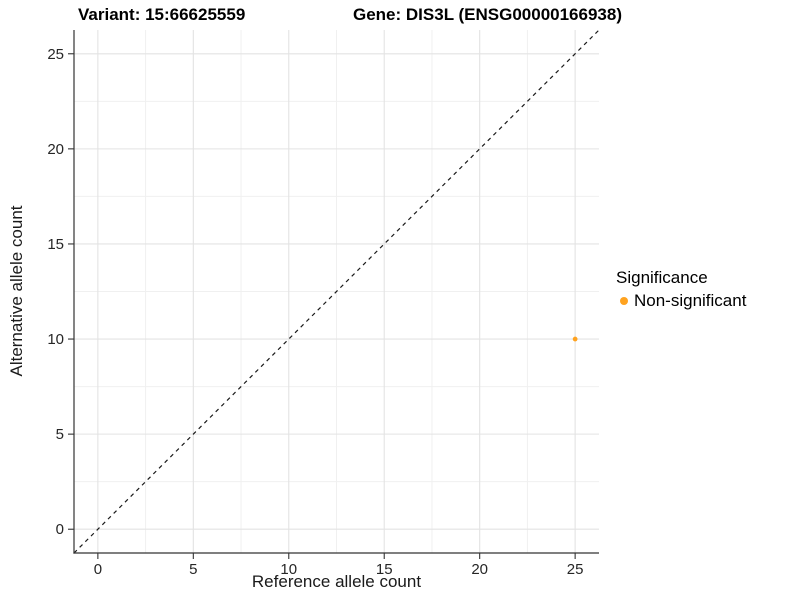  I want to click on legend-item-non-significant: Non-significant, so click(681, 300).